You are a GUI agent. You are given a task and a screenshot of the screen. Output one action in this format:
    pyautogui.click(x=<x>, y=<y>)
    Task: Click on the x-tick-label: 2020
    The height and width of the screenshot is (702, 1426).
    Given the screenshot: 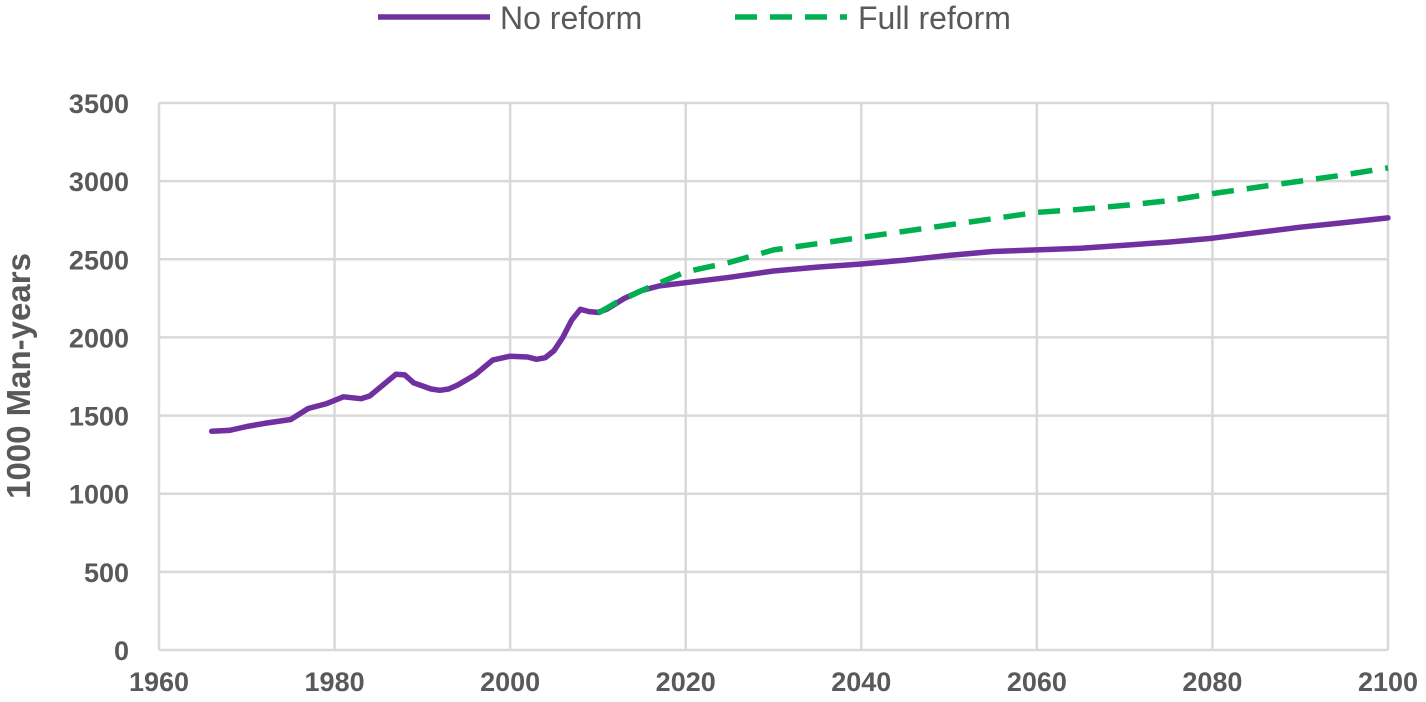 What is the action you would take?
    pyautogui.click(x=686, y=682)
    